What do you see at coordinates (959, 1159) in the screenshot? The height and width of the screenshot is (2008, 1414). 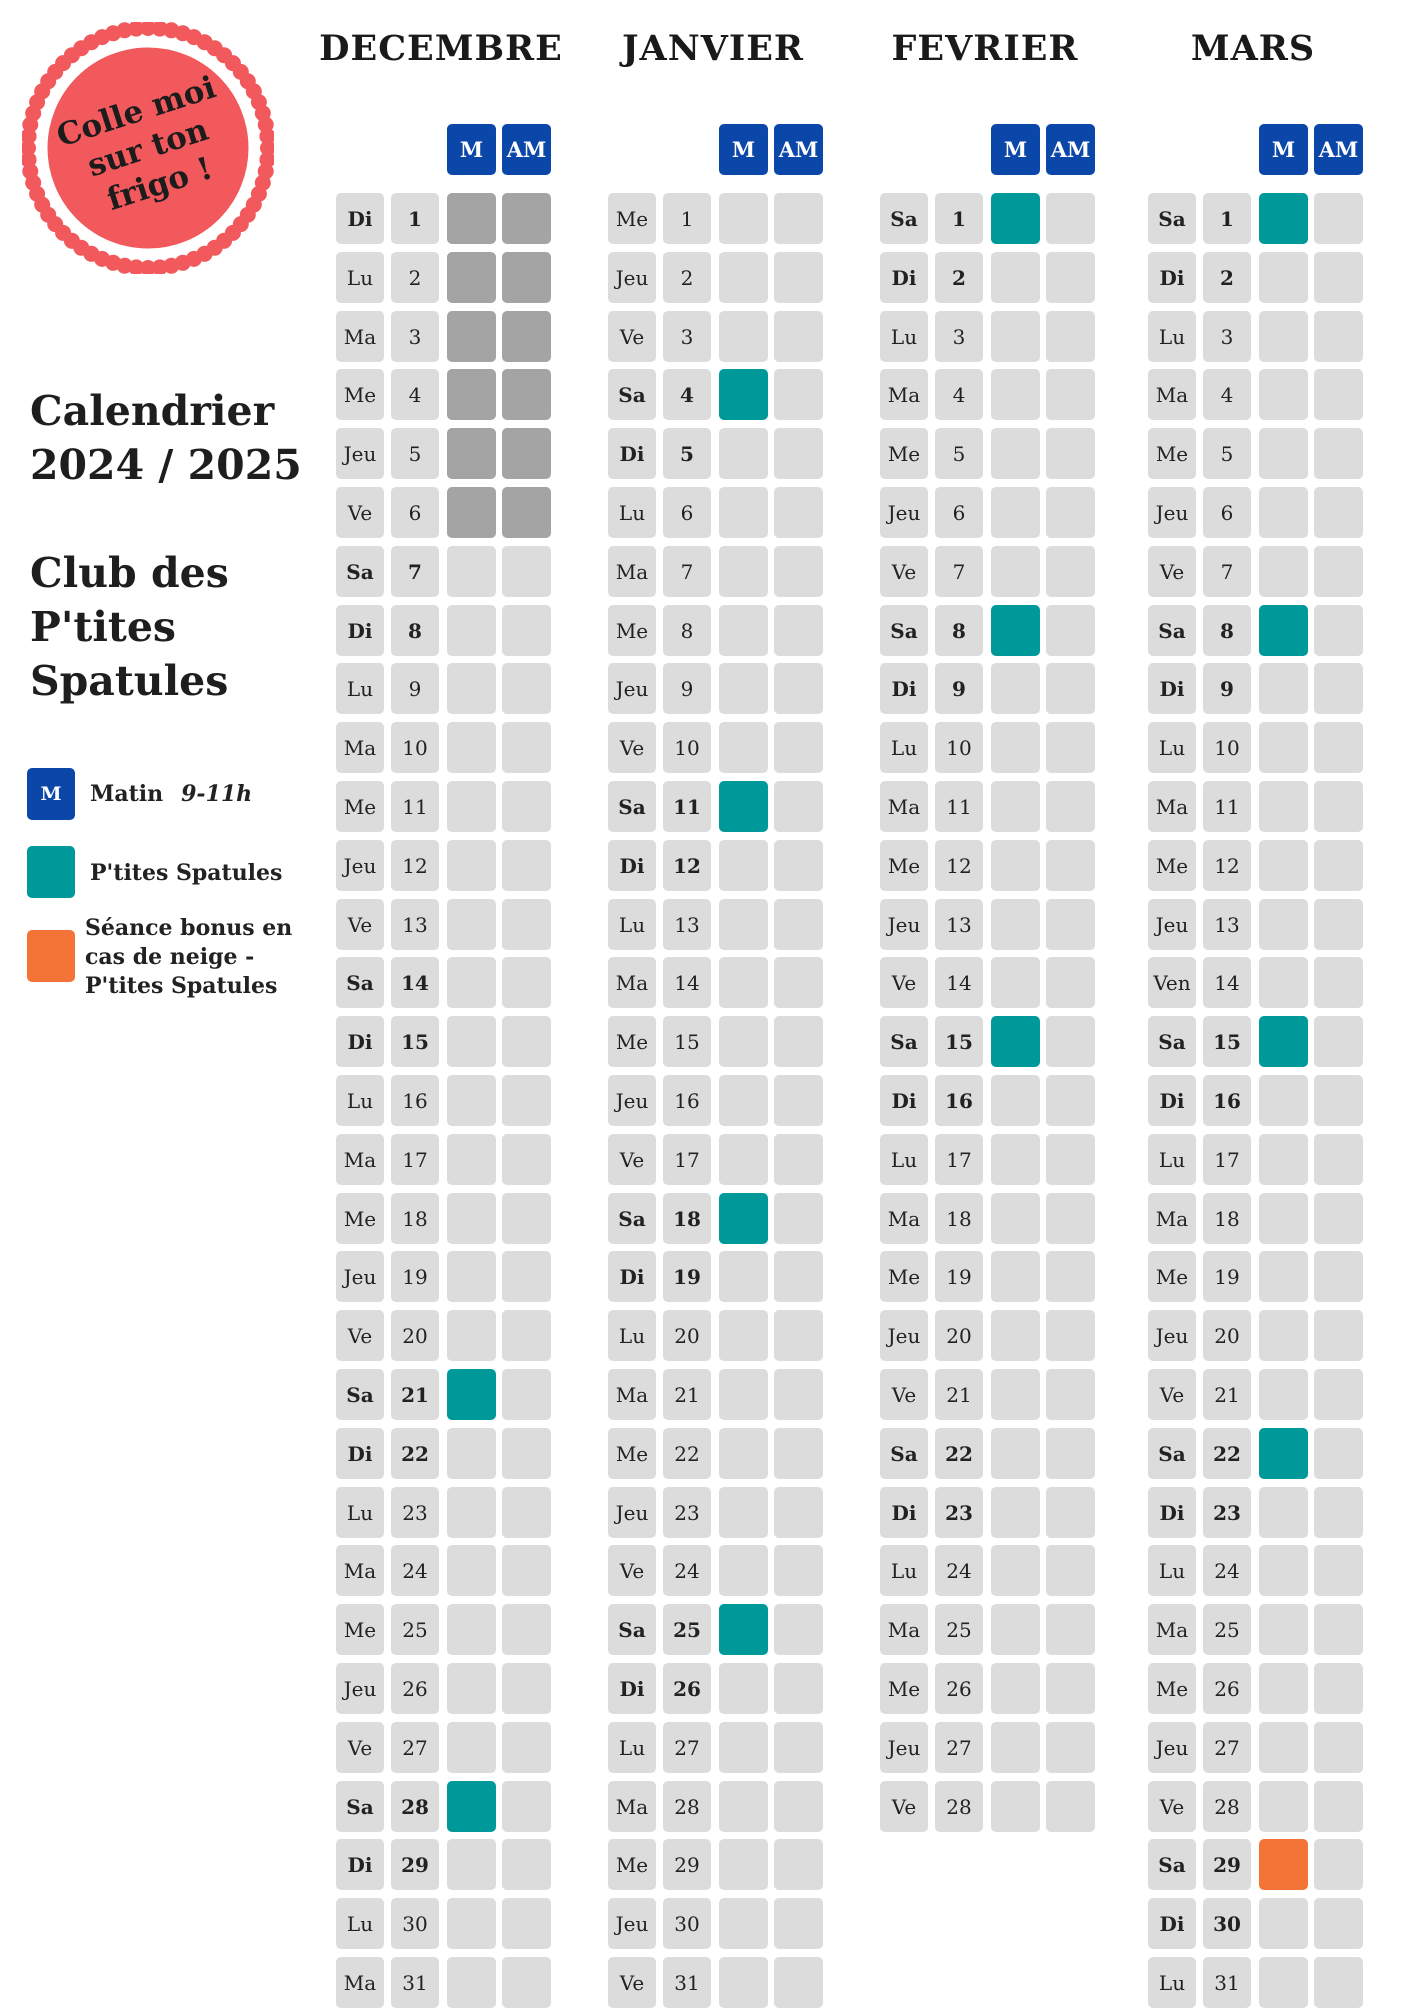 I see `day-number: 17` at bounding box center [959, 1159].